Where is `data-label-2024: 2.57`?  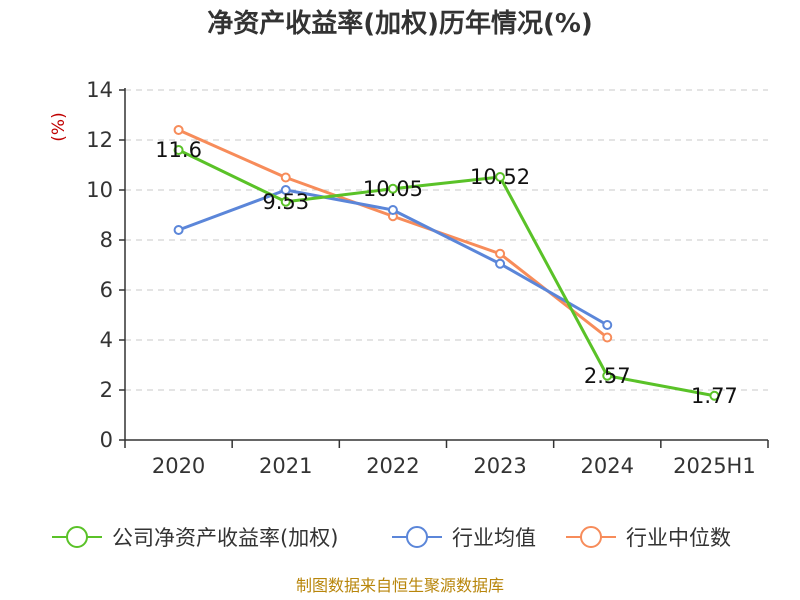 data-label-2024: 2.57 is located at coordinates (607, 376).